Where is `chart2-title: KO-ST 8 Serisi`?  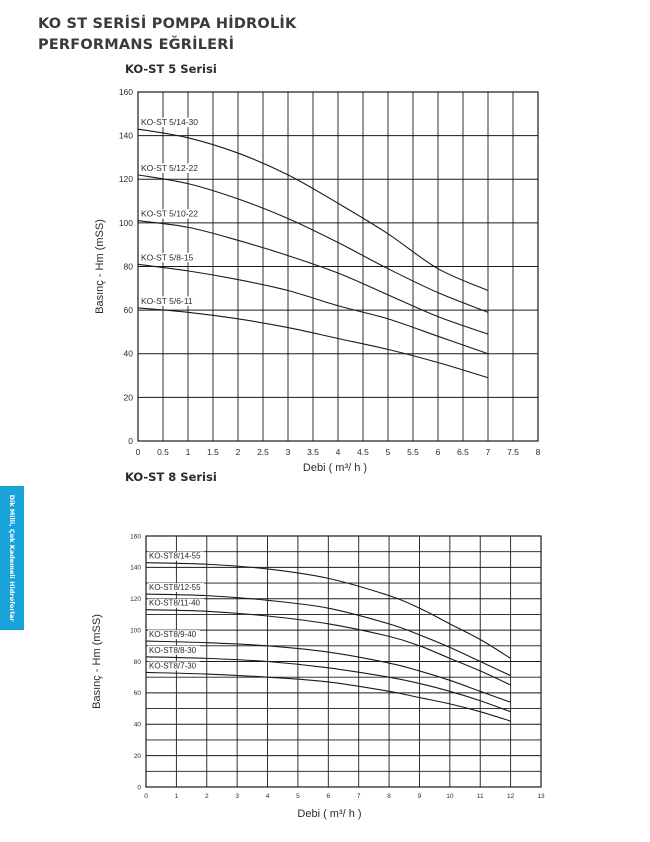 chart2-title: KO-ST 8 Serisi is located at coordinates (171, 477).